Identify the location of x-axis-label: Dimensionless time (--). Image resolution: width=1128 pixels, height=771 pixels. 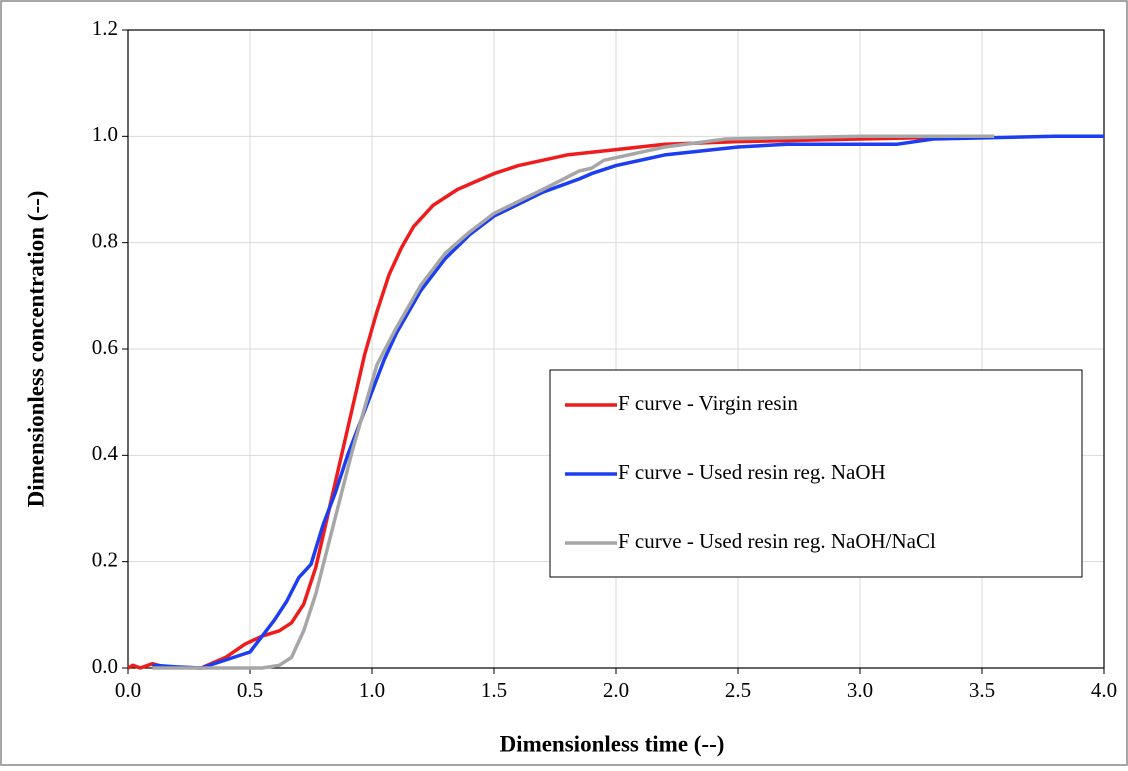
(612, 743).